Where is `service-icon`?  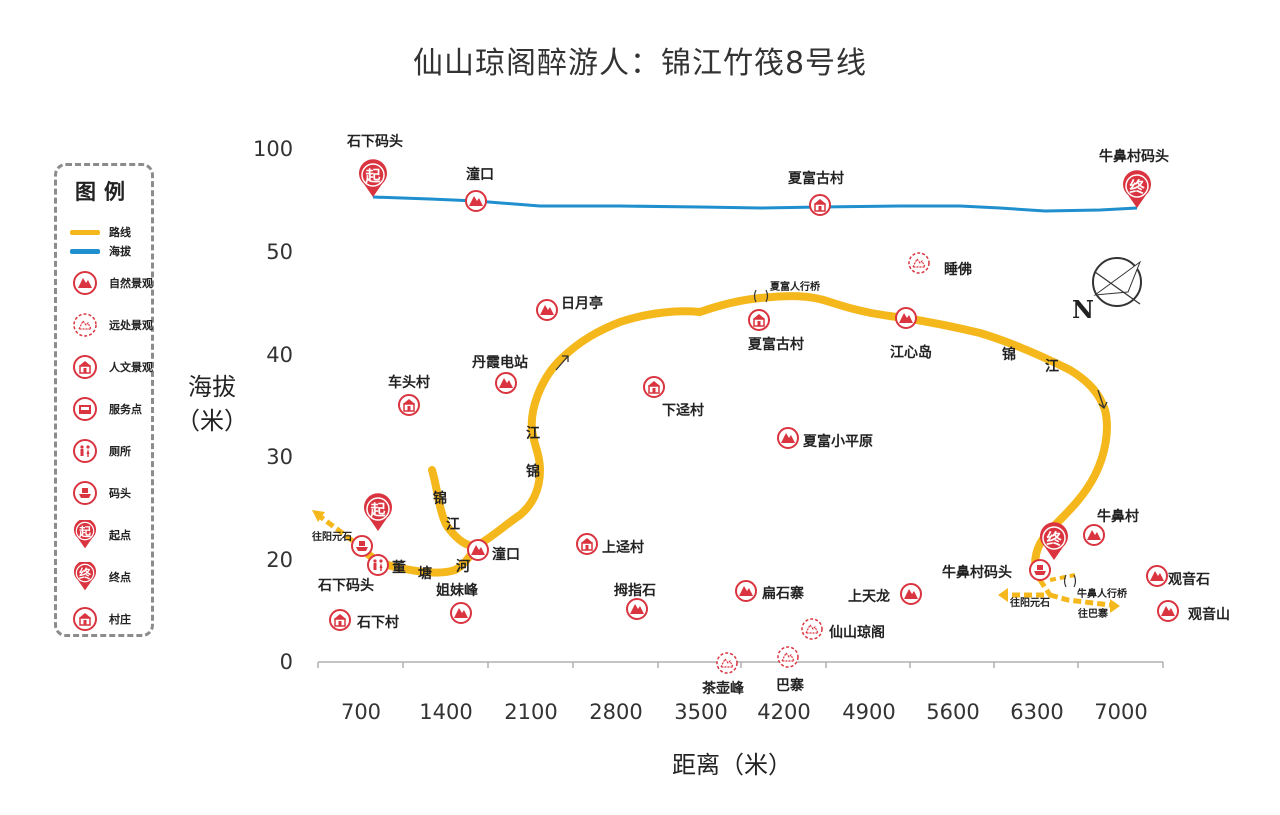
service-icon is located at coordinates (85, 409).